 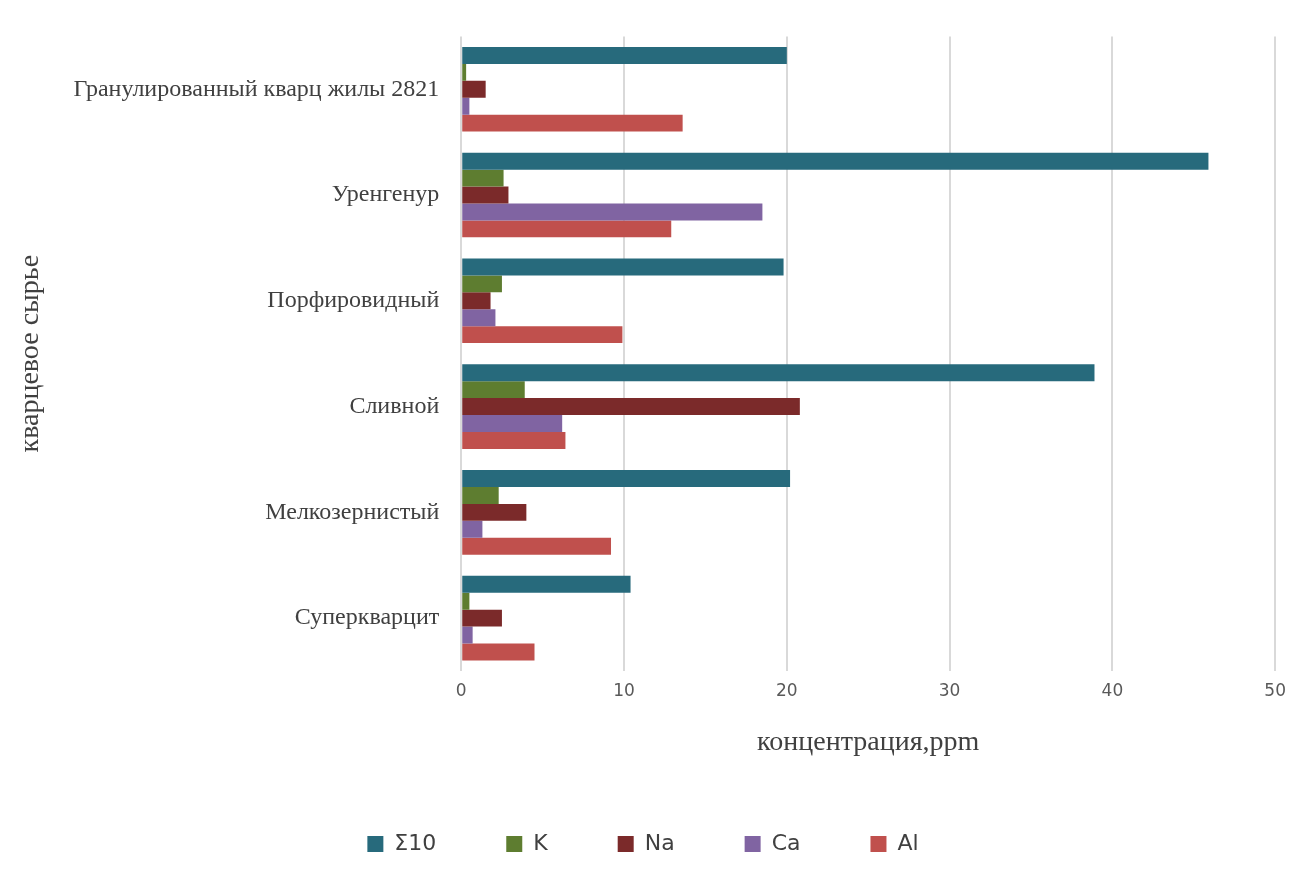 What do you see at coordinates (394, 404) in the screenshot?
I see `y-tick-label: Сливной` at bounding box center [394, 404].